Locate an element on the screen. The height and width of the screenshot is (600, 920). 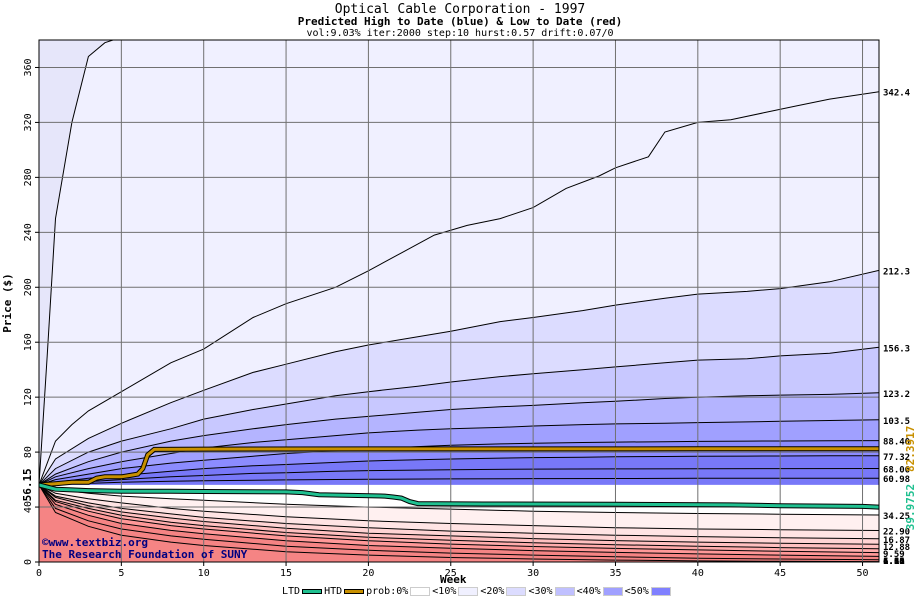
x-tick-label: 30 is located at coordinates (533, 573).